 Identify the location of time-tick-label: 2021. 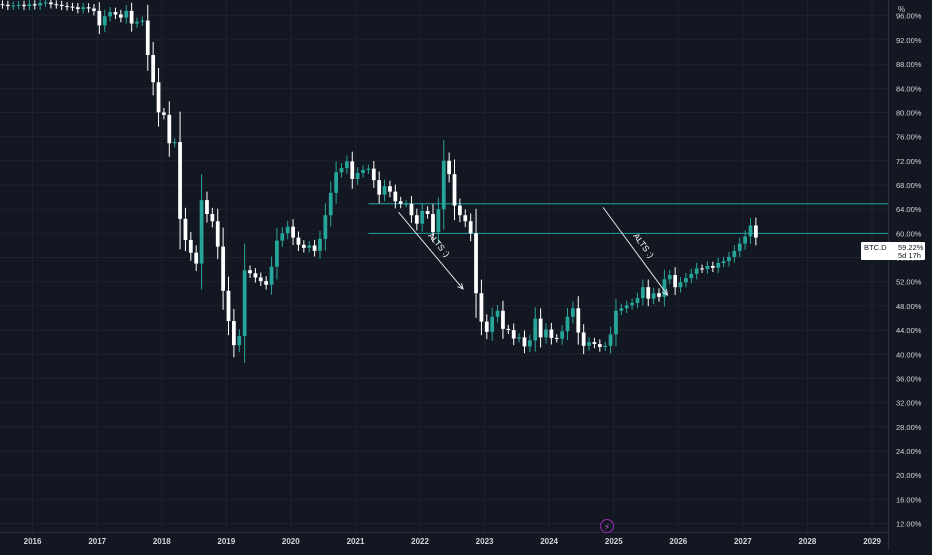
(356, 541).